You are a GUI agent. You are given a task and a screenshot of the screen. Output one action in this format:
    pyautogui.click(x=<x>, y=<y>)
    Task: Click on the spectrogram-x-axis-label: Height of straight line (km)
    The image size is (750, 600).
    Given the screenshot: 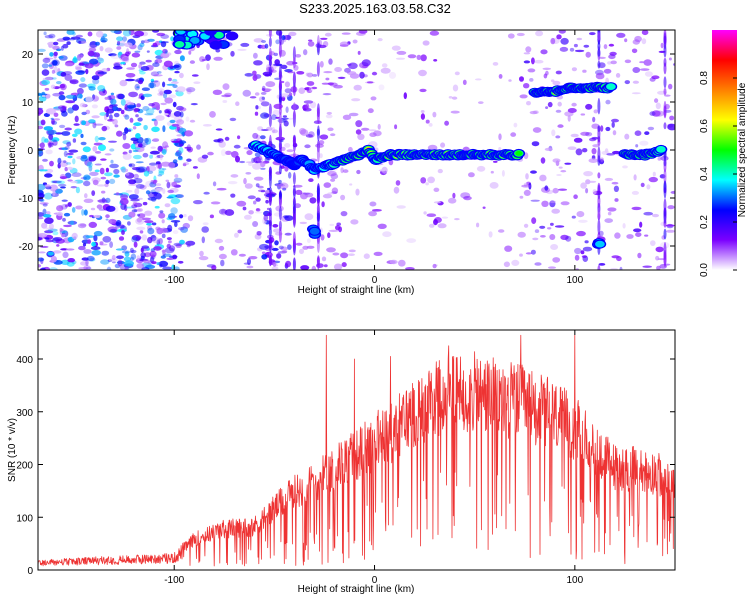 What is the action you would take?
    pyautogui.click(x=356, y=290)
    